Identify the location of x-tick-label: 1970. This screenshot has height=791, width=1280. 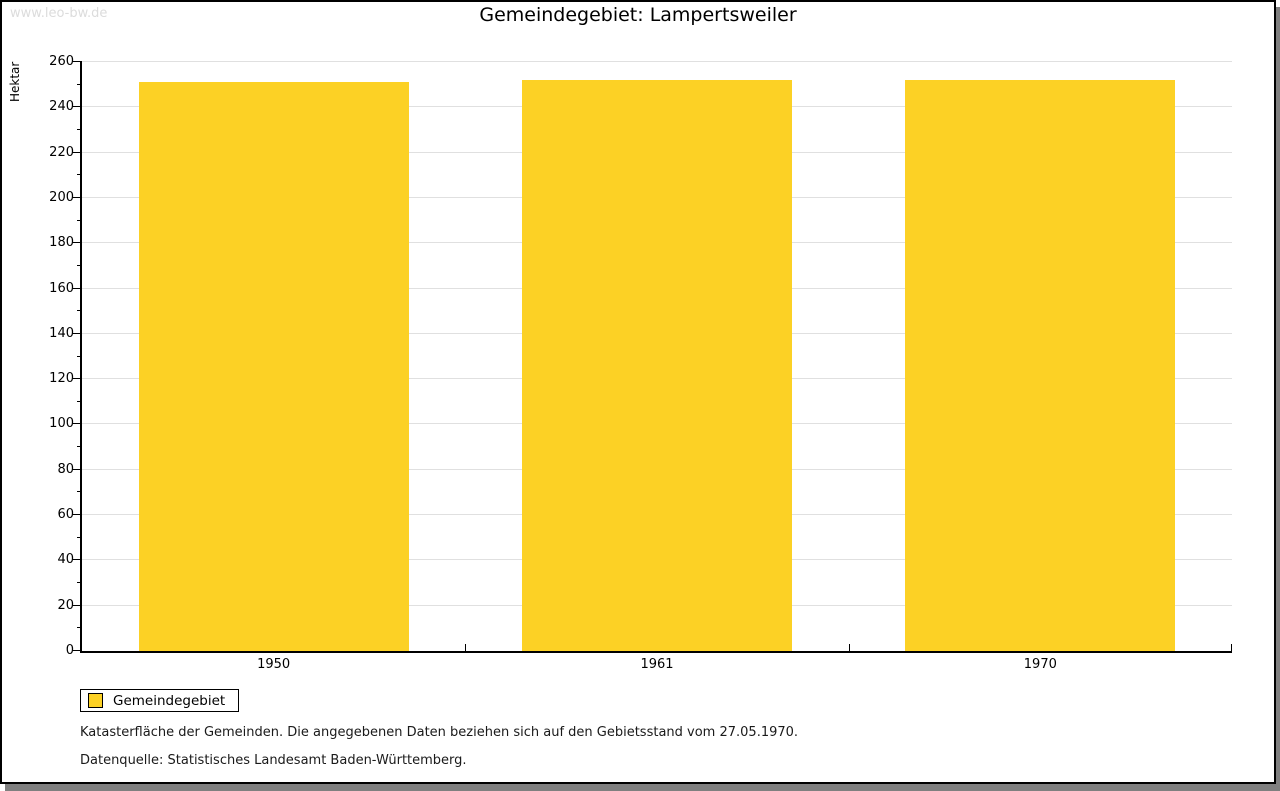
(1040, 664).